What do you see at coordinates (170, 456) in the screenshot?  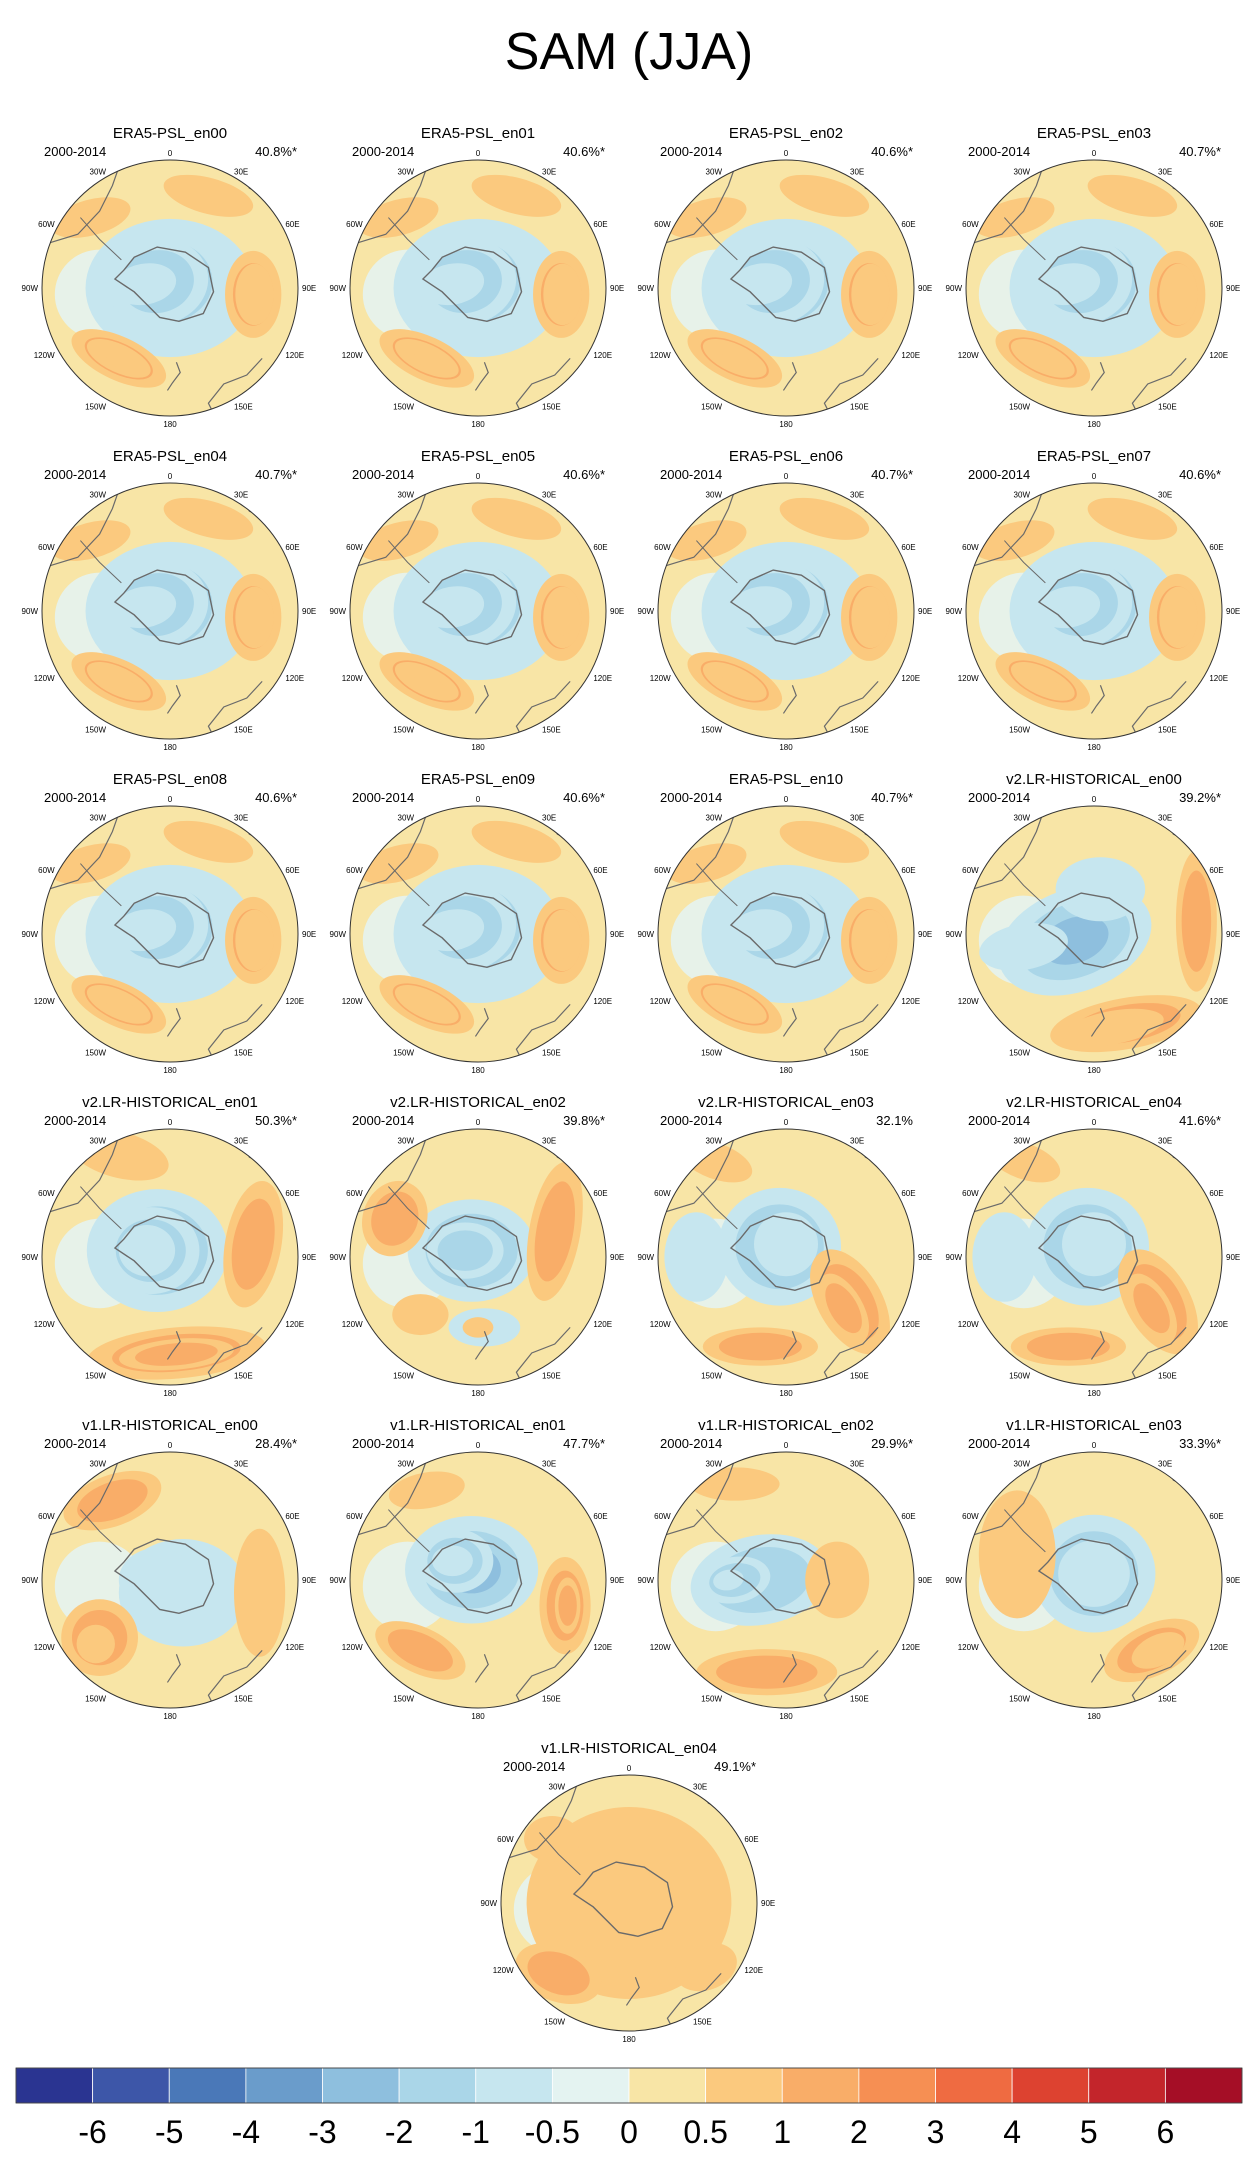 I see `panel-title: ERA5-PSL_en04` at bounding box center [170, 456].